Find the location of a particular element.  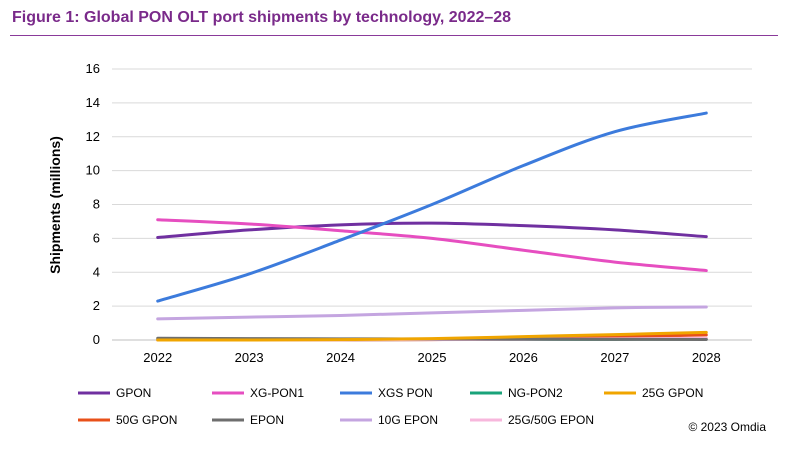

x-tick-label: 2028 is located at coordinates (706, 357).